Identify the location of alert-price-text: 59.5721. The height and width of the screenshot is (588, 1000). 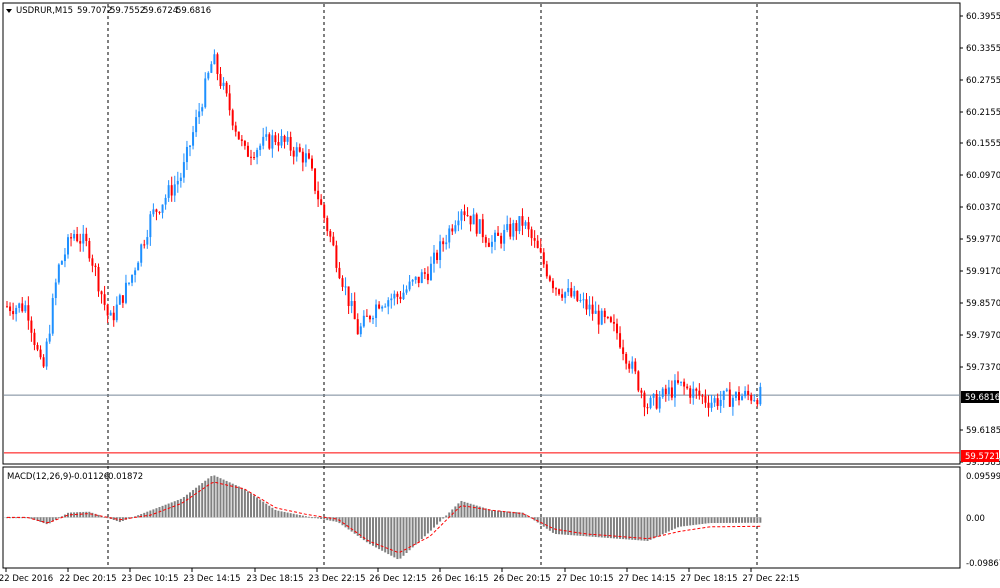
(982, 457).